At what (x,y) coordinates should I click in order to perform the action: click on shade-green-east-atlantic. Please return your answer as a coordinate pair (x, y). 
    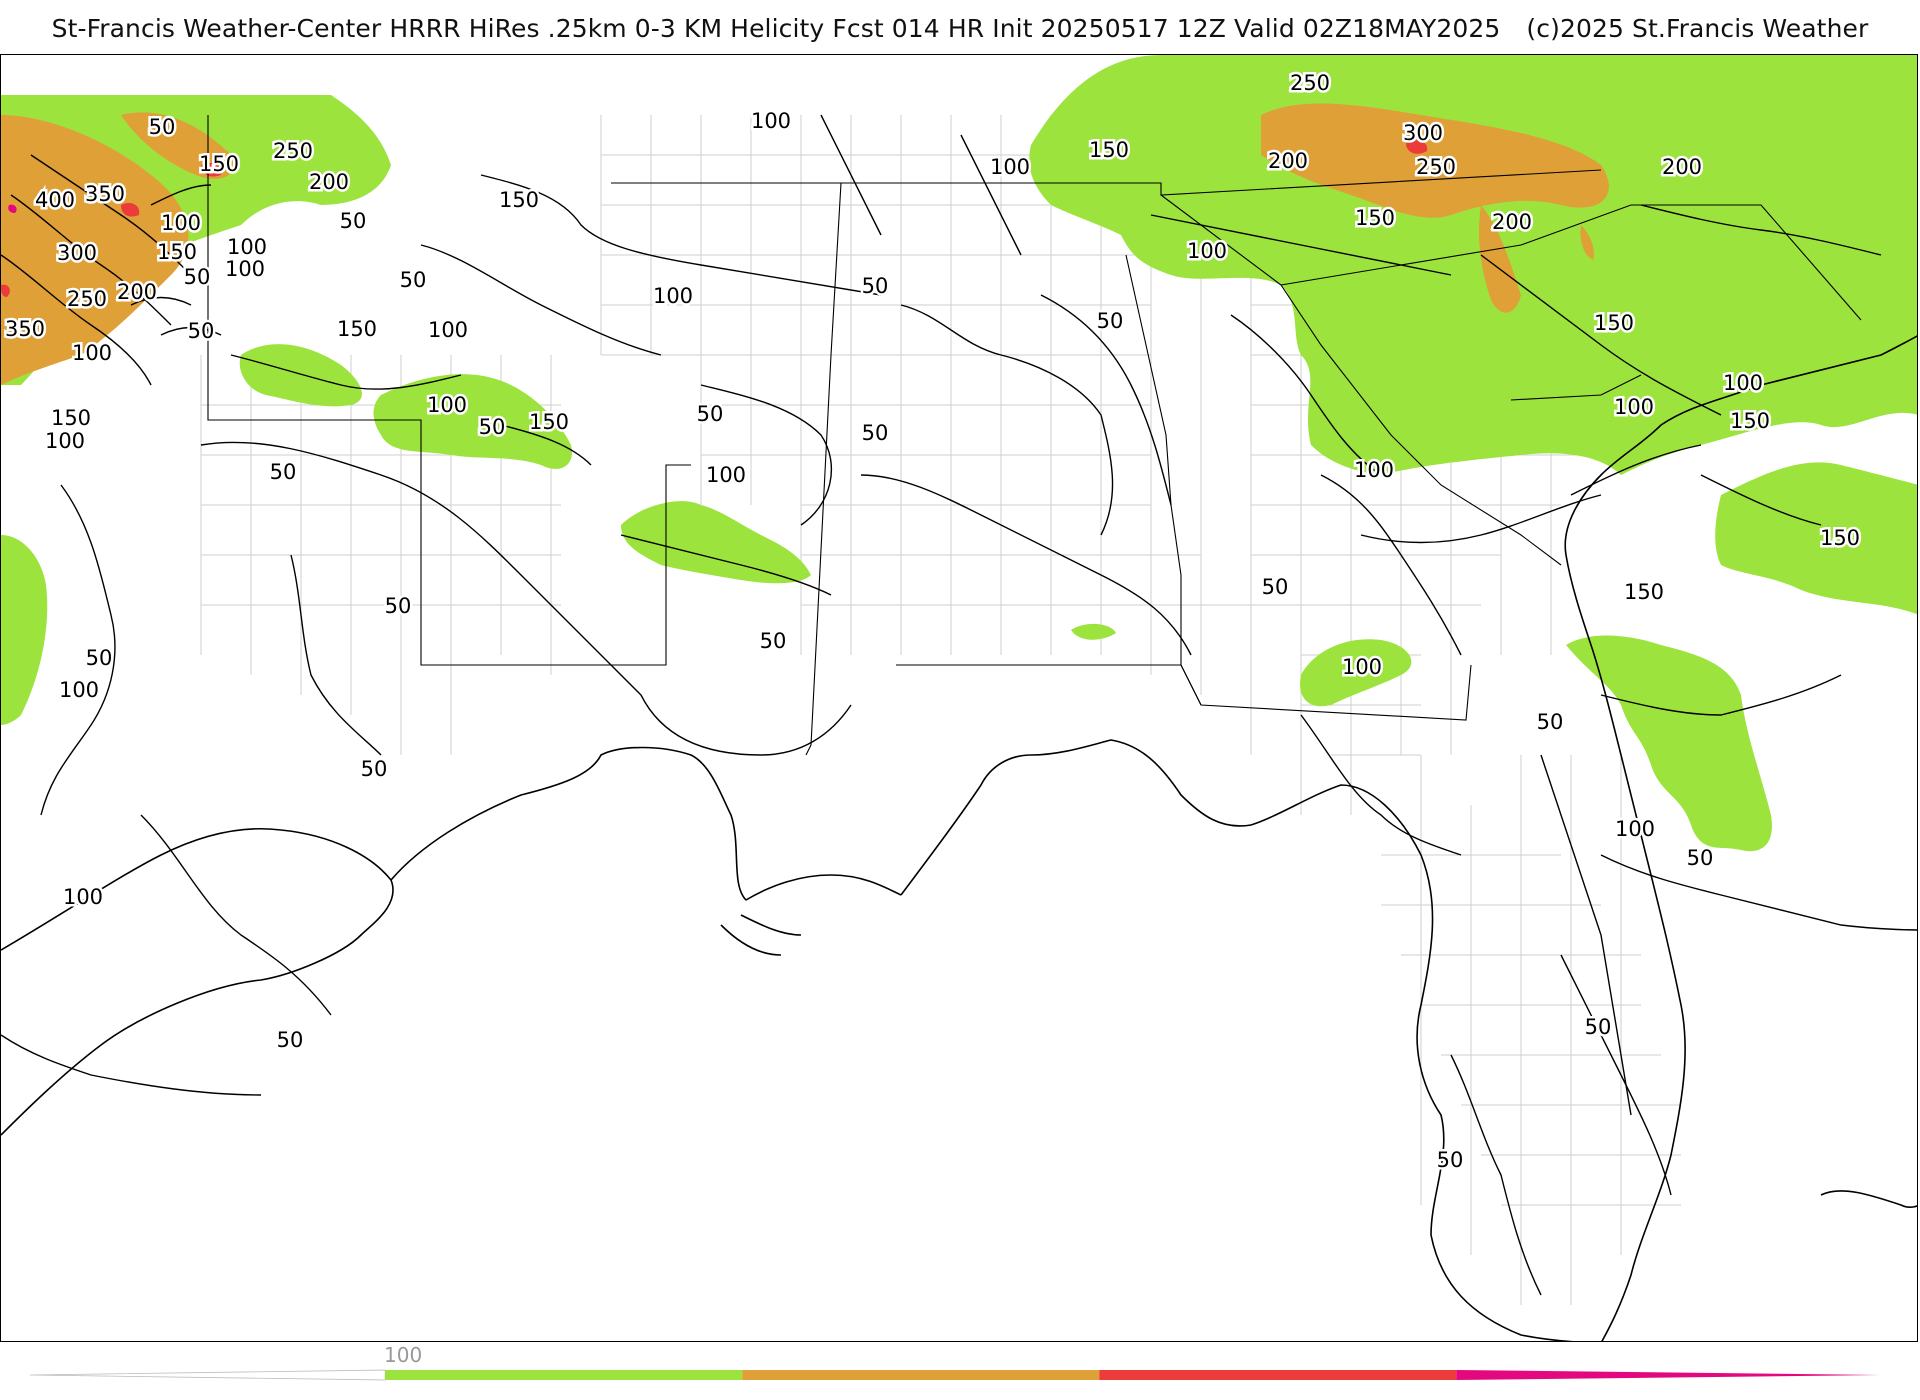
    Looking at the image, I should click on (1816, 538).